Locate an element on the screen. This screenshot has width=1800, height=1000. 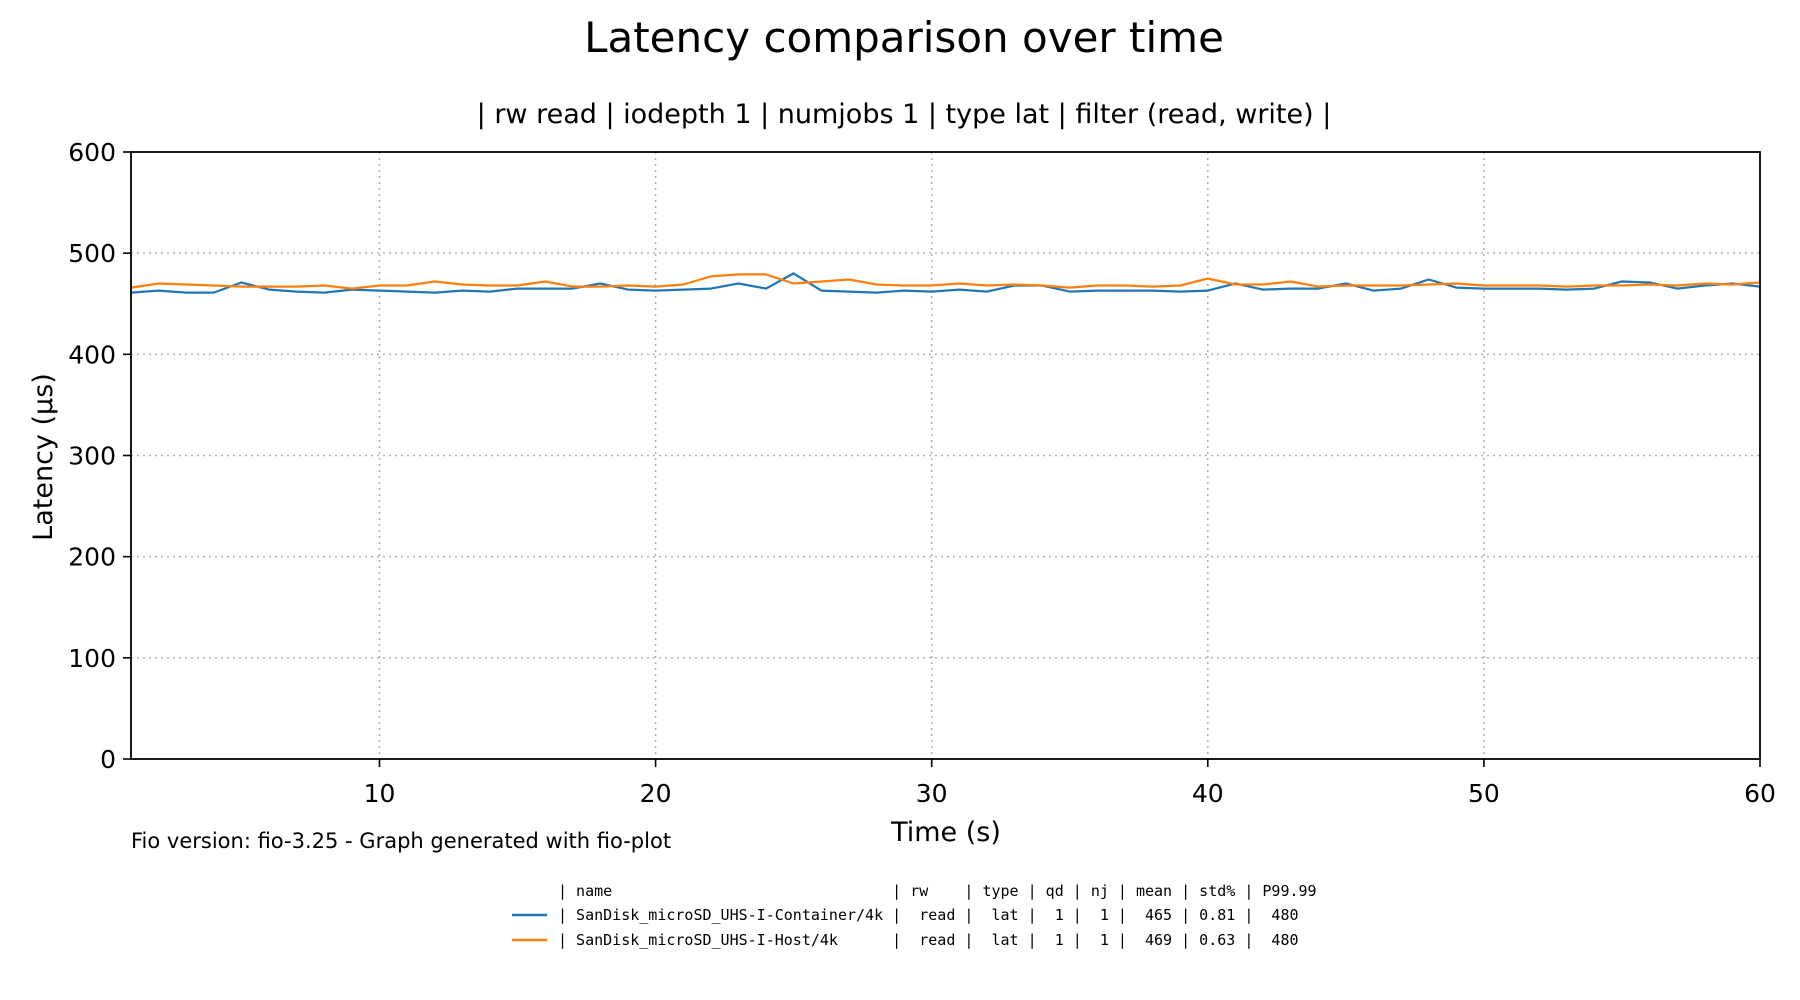
y-tick-label: 300 is located at coordinates (92, 456).